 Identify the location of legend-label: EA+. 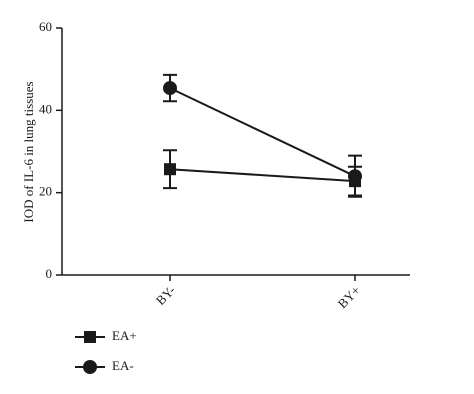
(124, 335).